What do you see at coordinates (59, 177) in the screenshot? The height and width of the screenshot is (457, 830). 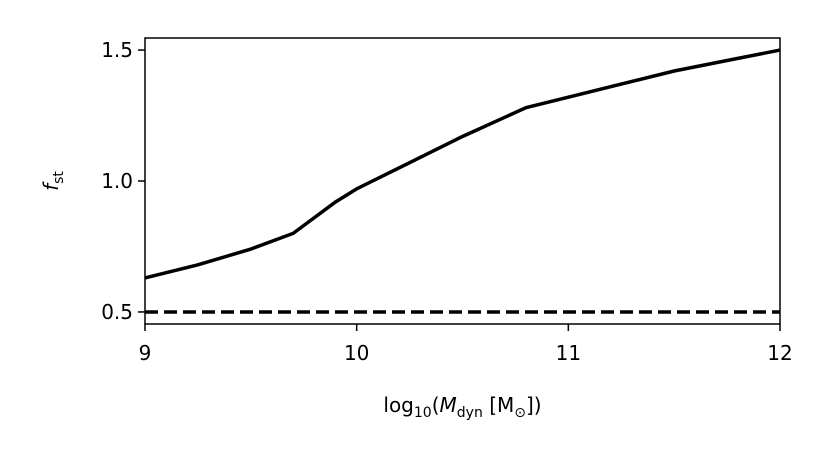 I see `y-axis-label-part: st` at bounding box center [59, 177].